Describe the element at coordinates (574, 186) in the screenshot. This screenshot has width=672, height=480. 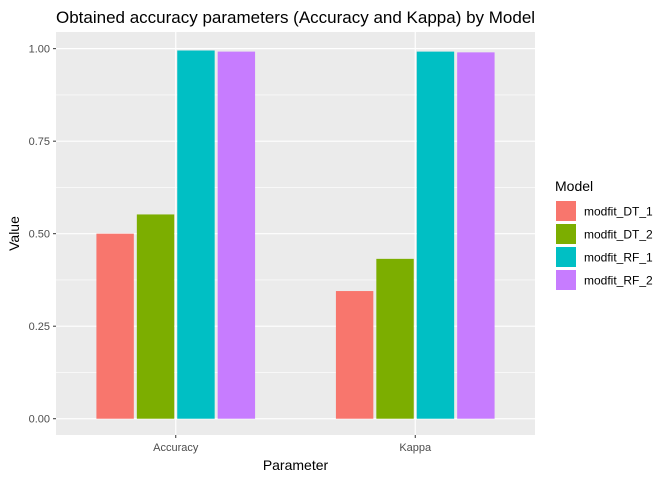
I see `legend-title: Model` at that location.